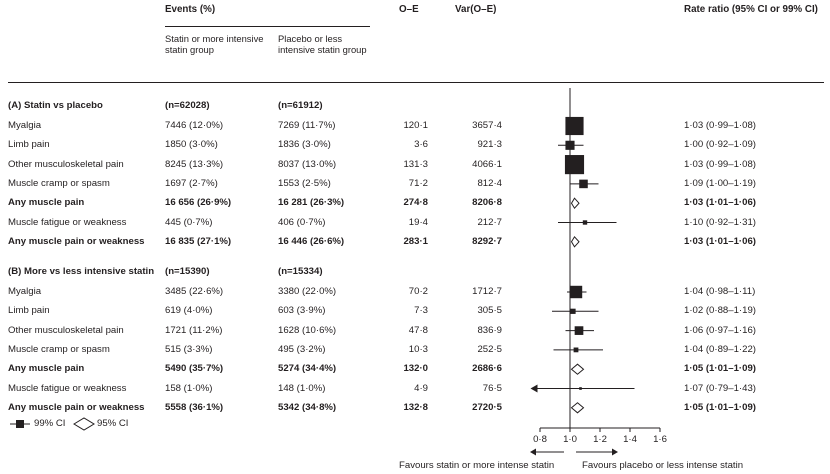 This screenshot has height=474, width=830. What do you see at coordinates (418, 291) in the screenshot?
I see `oe-value: 70·2` at bounding box center [418, 291].